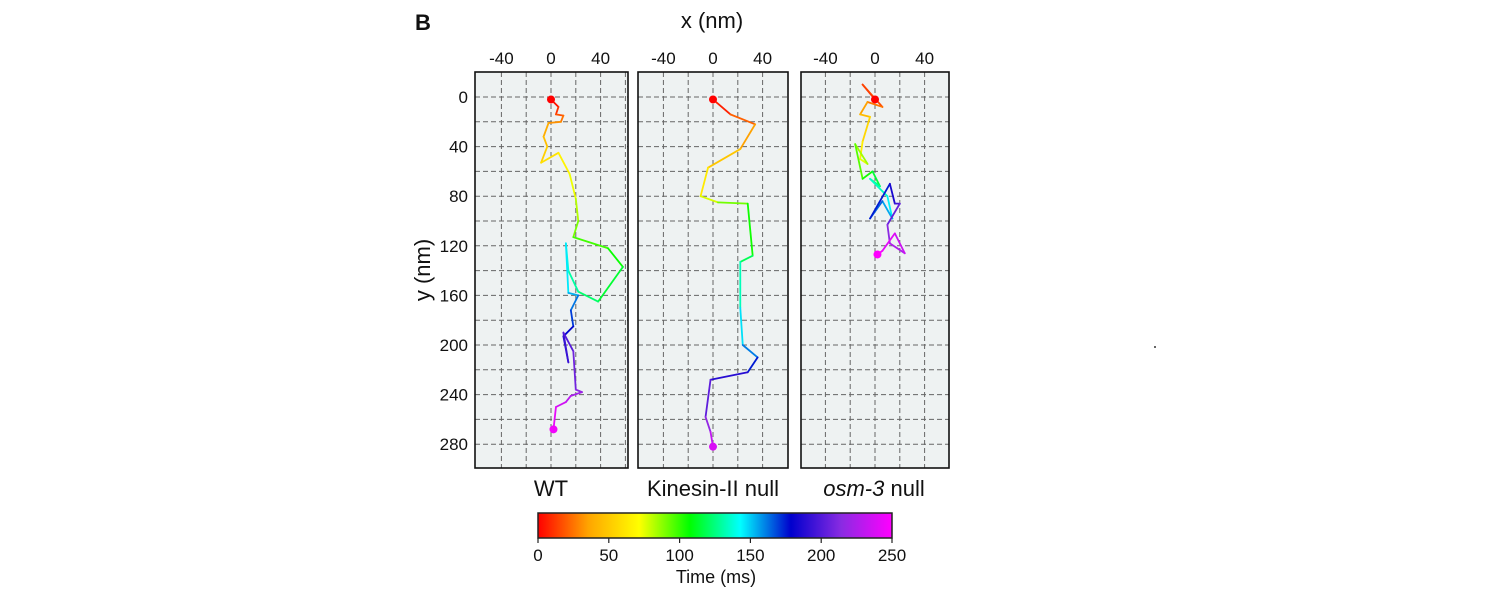  Describe the element at coordinates (454, 345) in the screenshot. I see `y-tick-label: 200` at that location.